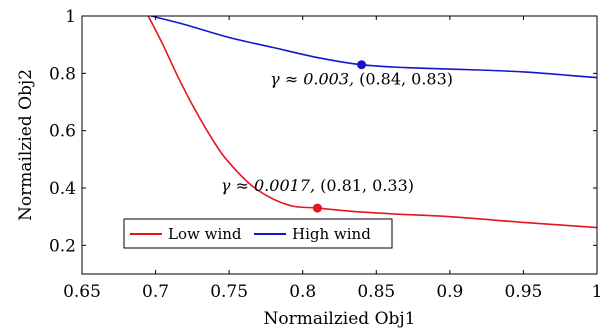  I want to click on x-tick-label-1: 0.7, so click(155, 292).